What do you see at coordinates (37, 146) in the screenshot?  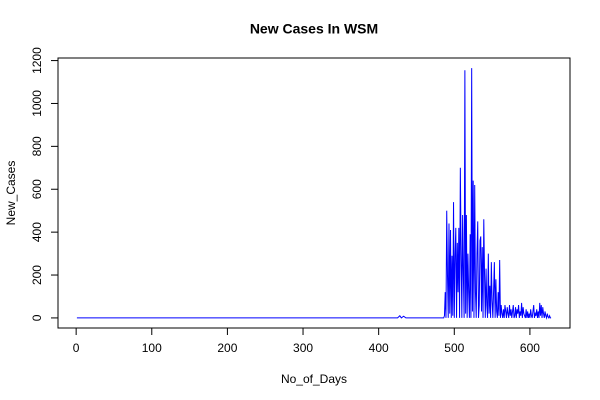 I see `y-tick-label: 800` at bounding box center [37, 146].